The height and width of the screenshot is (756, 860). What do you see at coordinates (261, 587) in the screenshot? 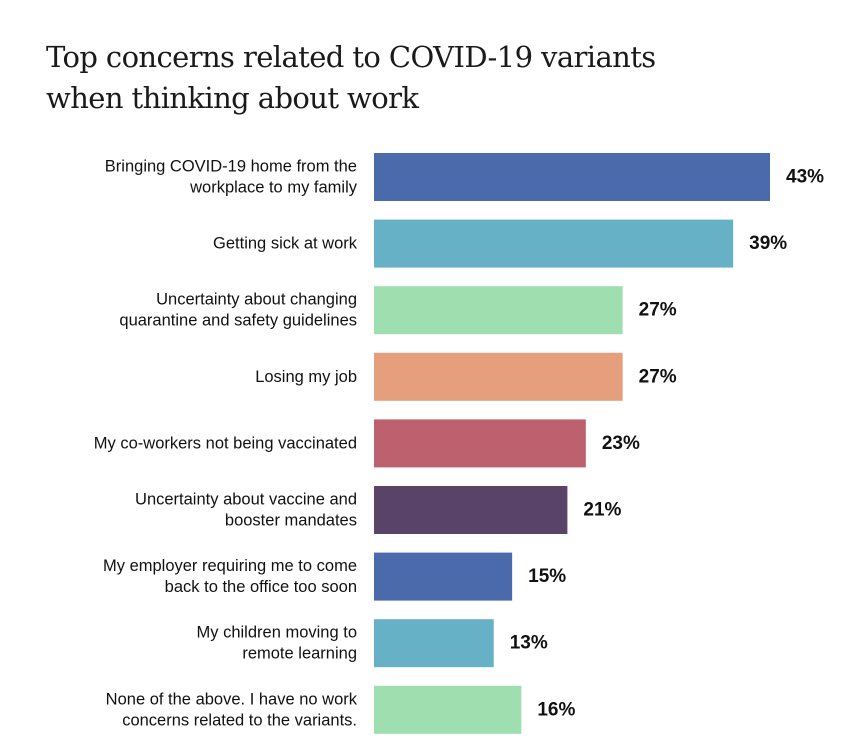
I see `category-label-7-line-2: back to the office too soon` at bounding box center [261, 587].